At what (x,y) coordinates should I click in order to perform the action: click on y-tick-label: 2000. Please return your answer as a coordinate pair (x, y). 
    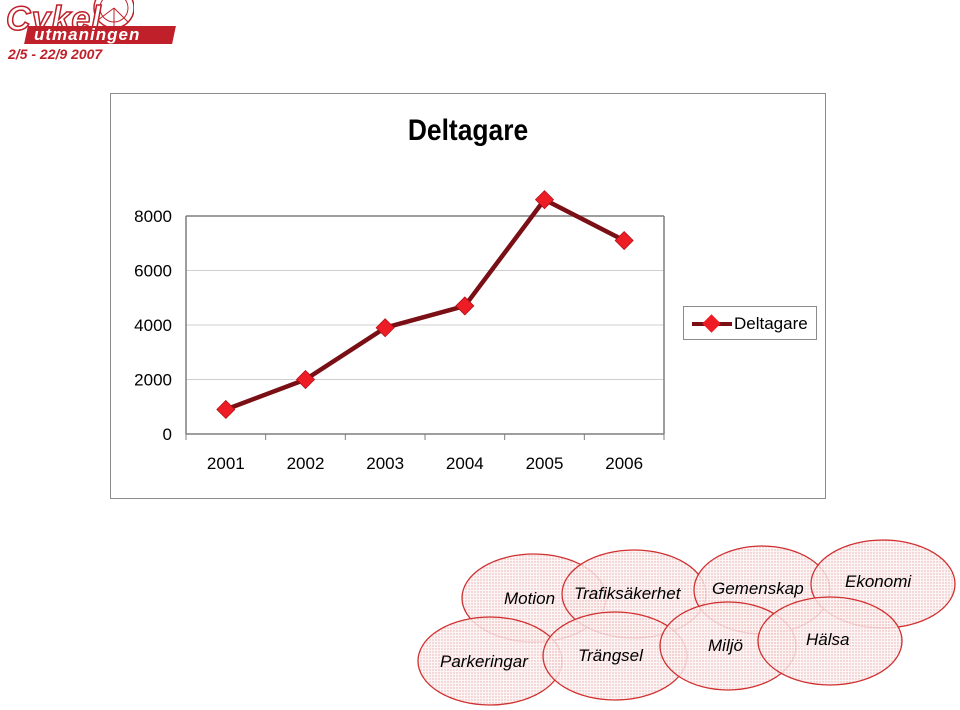
    Looking at the image, I should click on (153, 380).